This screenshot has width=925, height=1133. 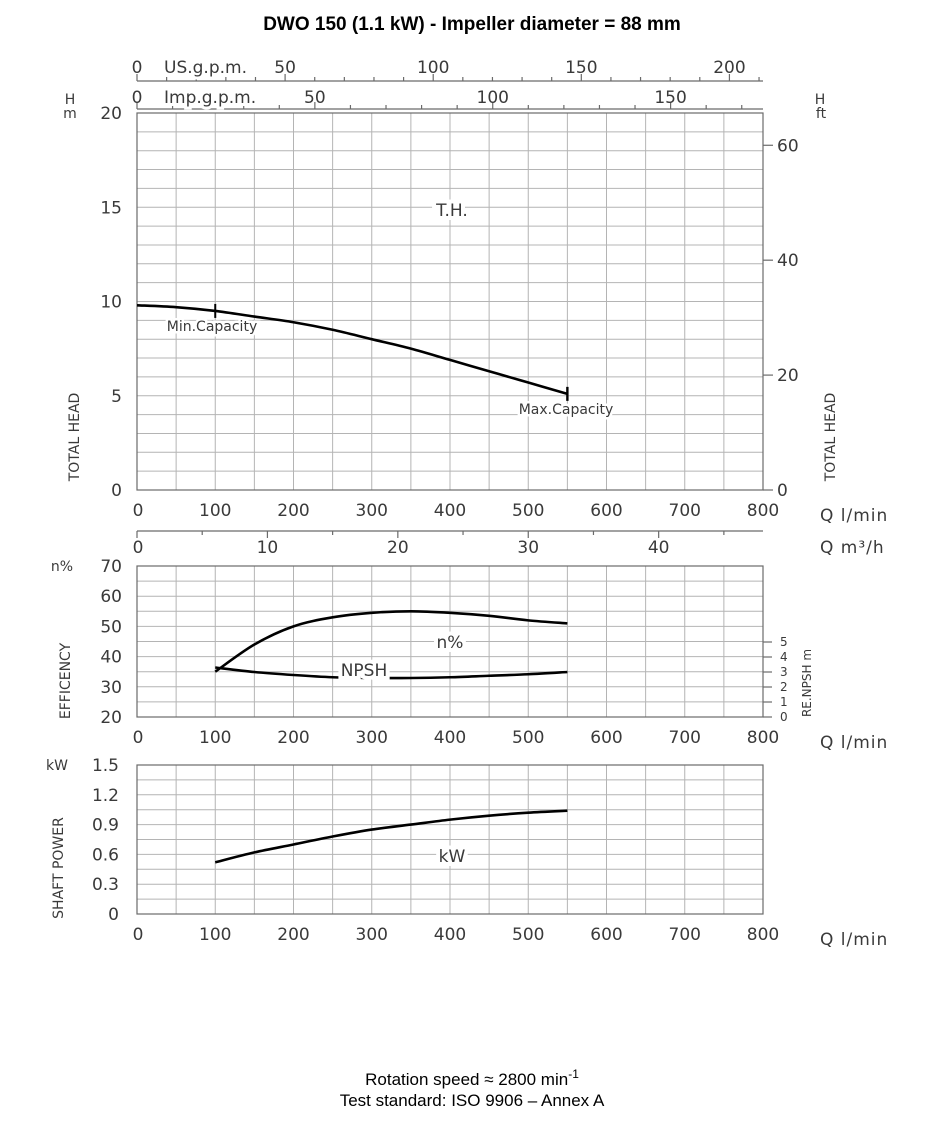 What do you see at coordinates (451, 211) in the screenshot?
I see `head-series-label: T.H.` at bounding box center [451, 211].